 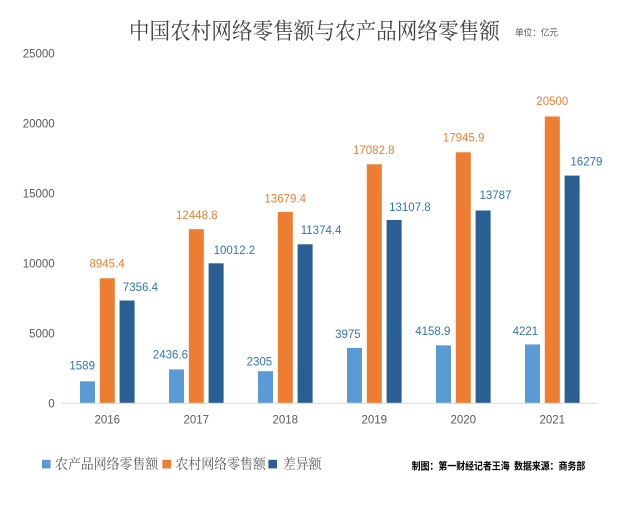 I want to click on svg-text: 4221, so click(x=526, y=332).